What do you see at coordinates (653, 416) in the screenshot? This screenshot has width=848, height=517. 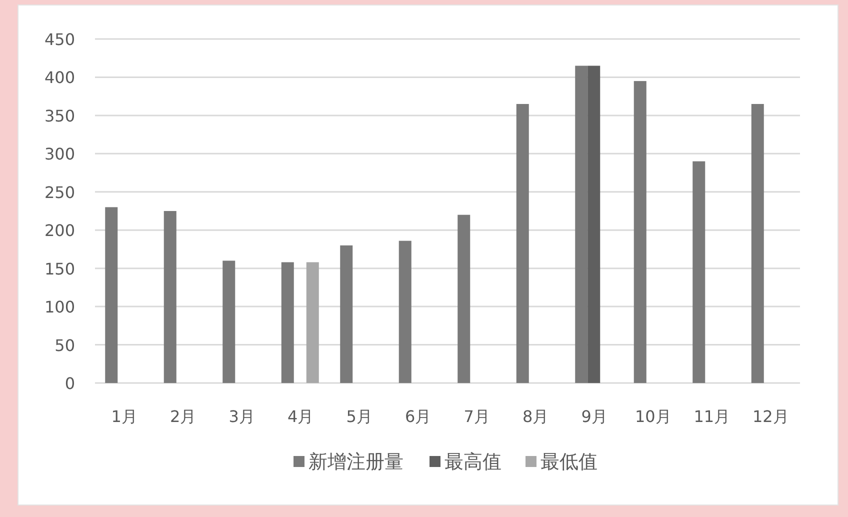 I see `x-tick-label: 10月` at bounding box center [653, 416].